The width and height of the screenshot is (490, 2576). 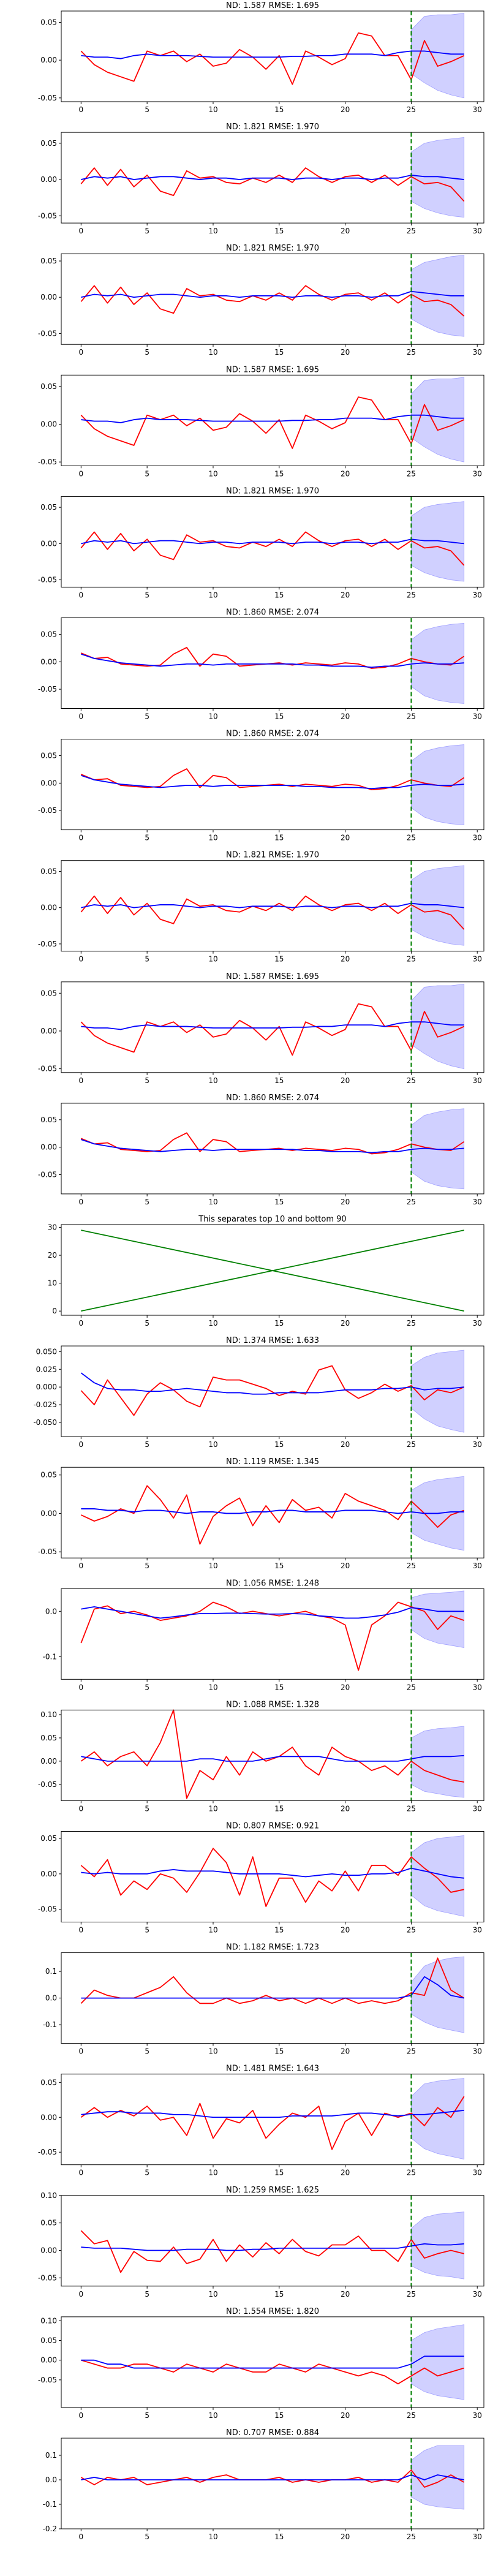 I want to click on subplot-title: ND: 1.088 RMSE: 1.328, so click(x=273, y=1704).